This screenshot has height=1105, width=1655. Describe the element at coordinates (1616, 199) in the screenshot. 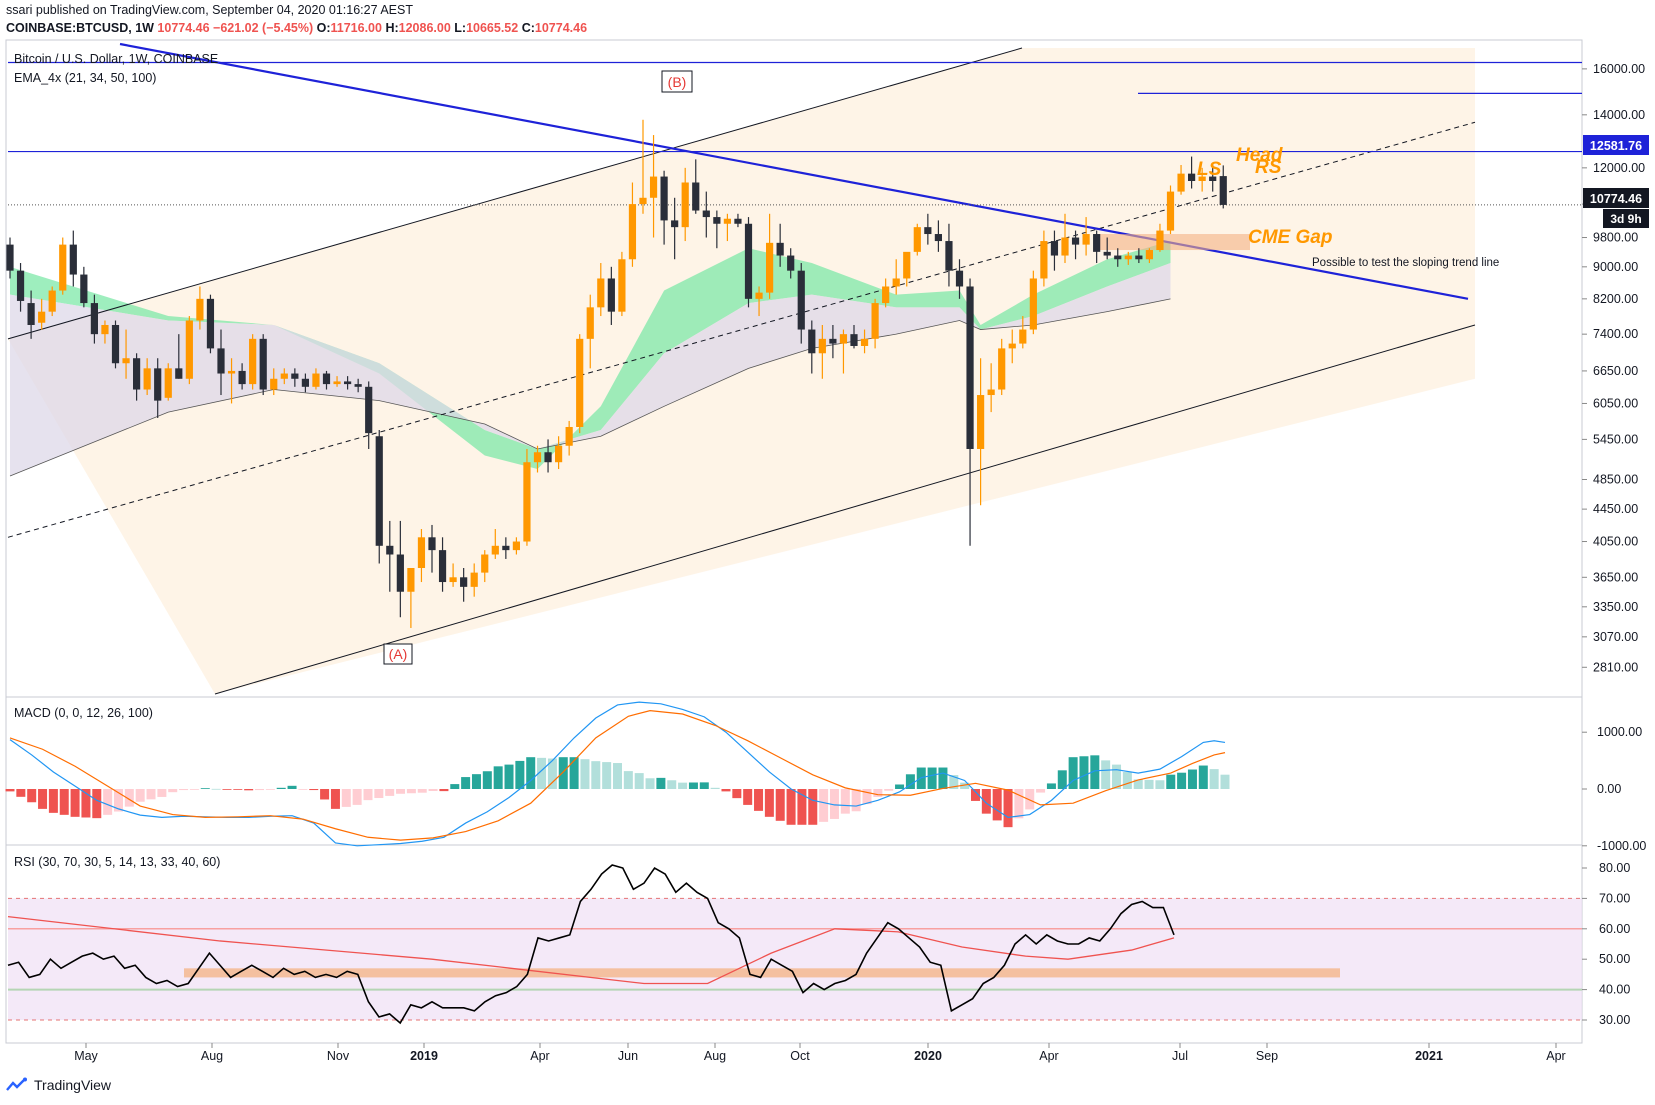

I see `last-price-text: 10774.46` at that location.